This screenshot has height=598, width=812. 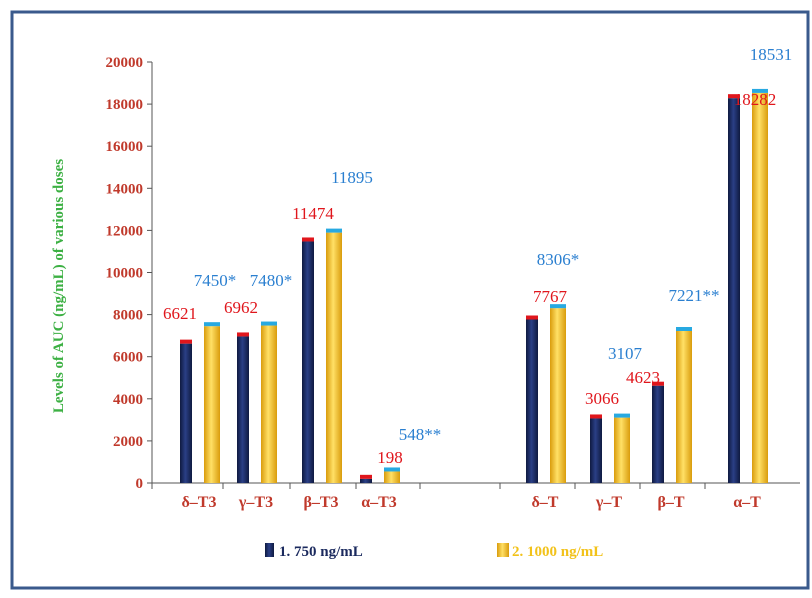 I want to click on data-label: 7480*, so click(x=271, y=280).